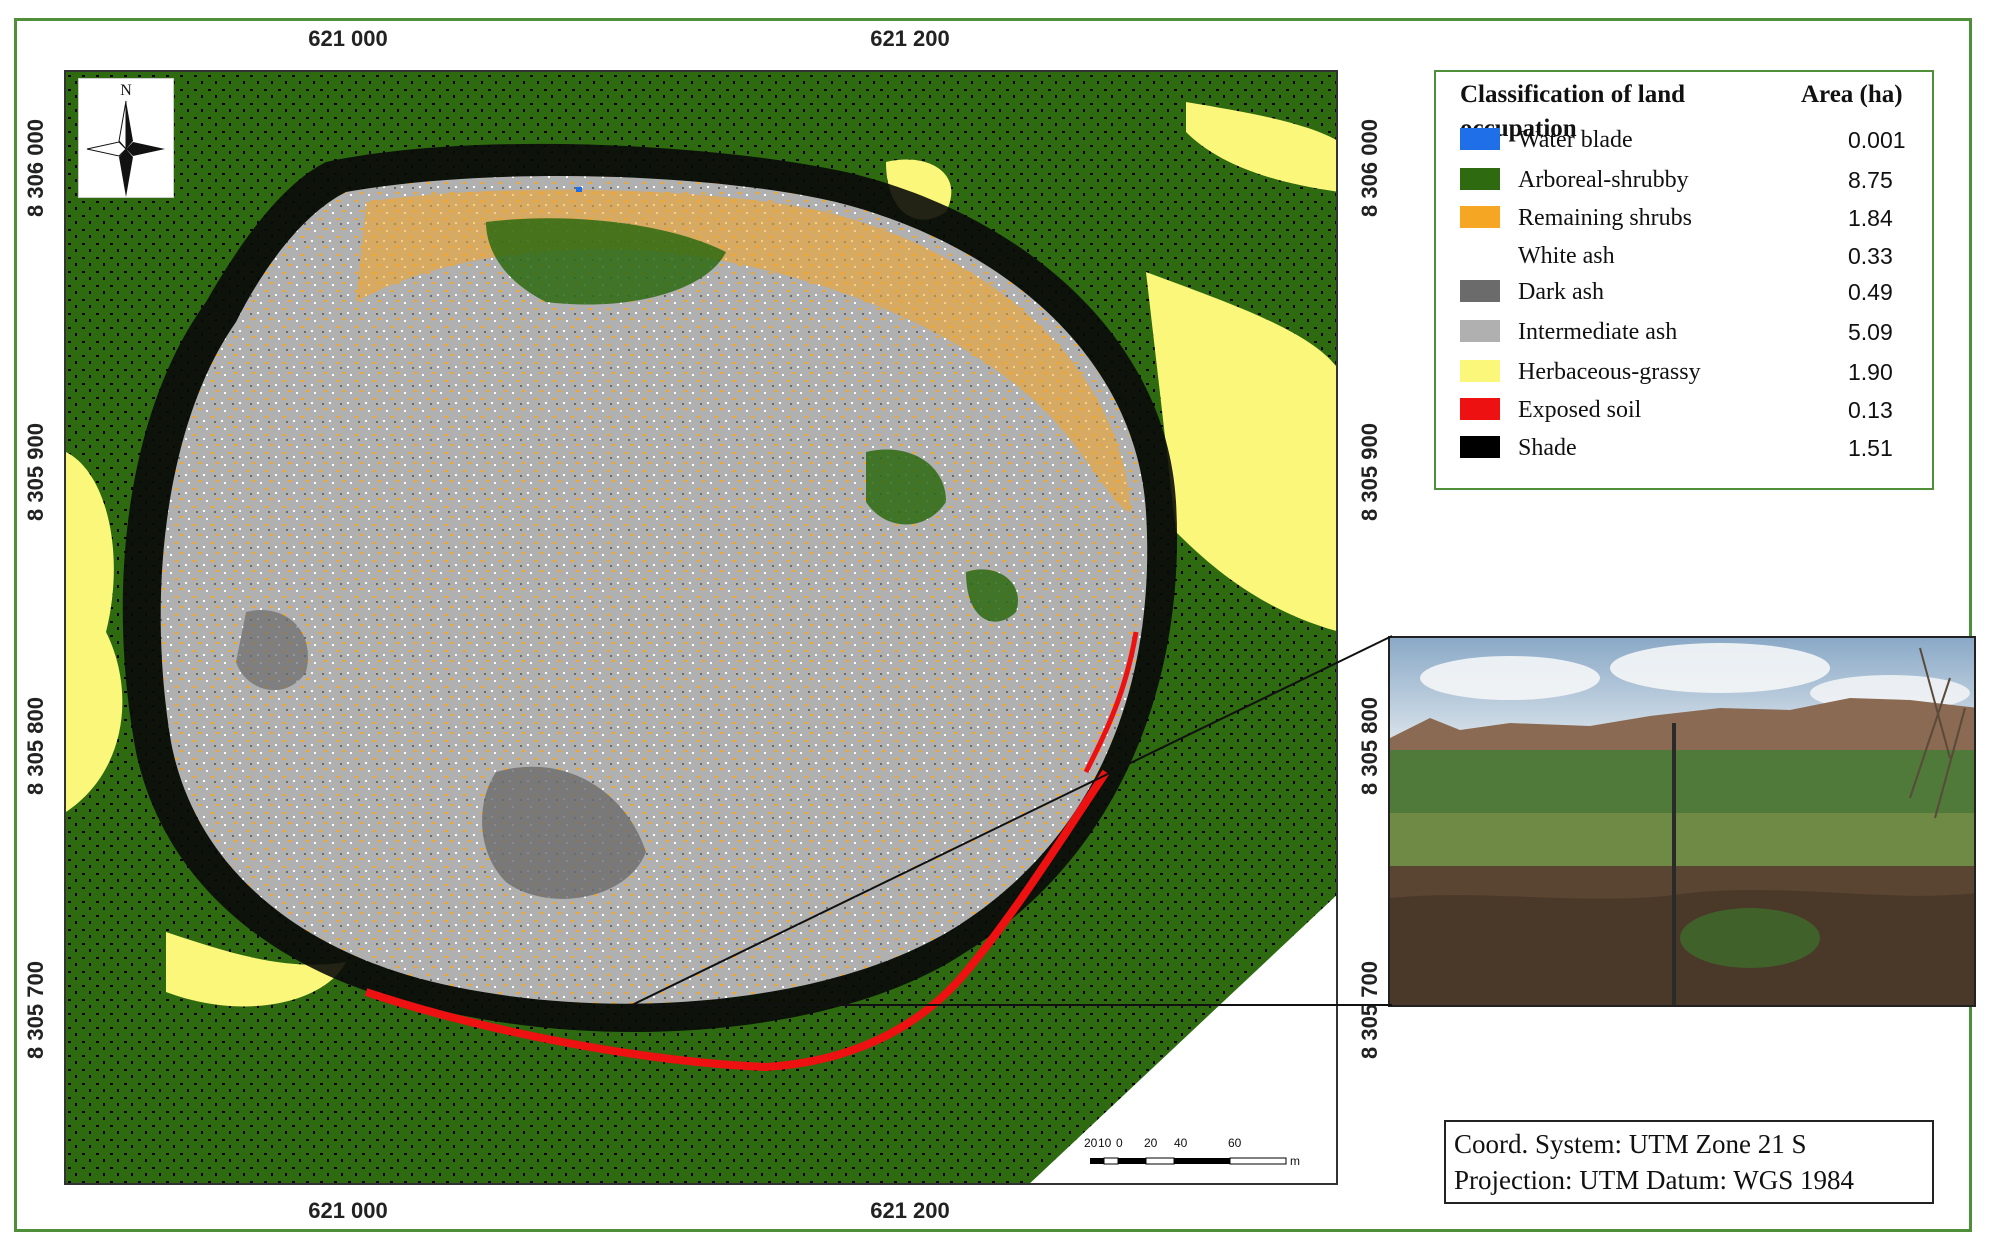 This screenshot has height=1250, width=1994. Describe the element at coordinates (1630, 1144) in the screenshot. I see `coord-system-text: Coord. System: UTM Zone 21 S` at that location.